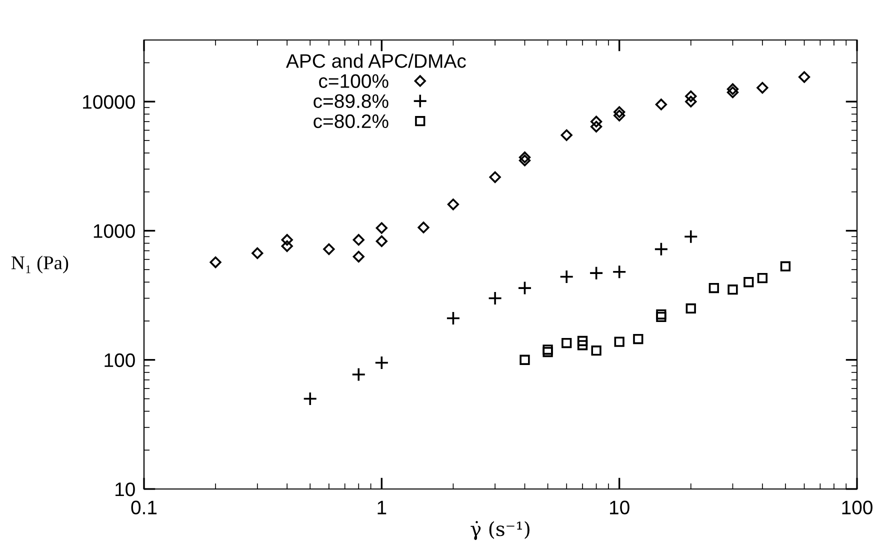 Image resolution: width=876 pixels, height=551 pixels. What do you see at coordinates (382, 507) in the screenshot?
I see `x-tick-label: 1` at bounding box center [382, 507].